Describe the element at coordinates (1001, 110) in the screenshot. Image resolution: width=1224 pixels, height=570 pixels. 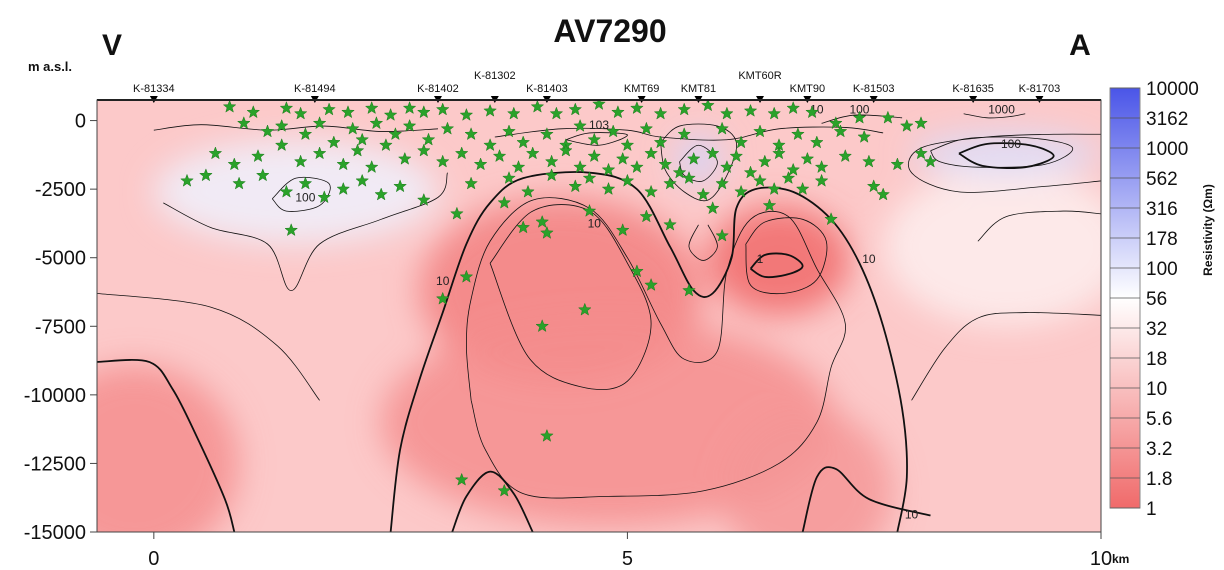
I see `contour-label: 1000` at that location.